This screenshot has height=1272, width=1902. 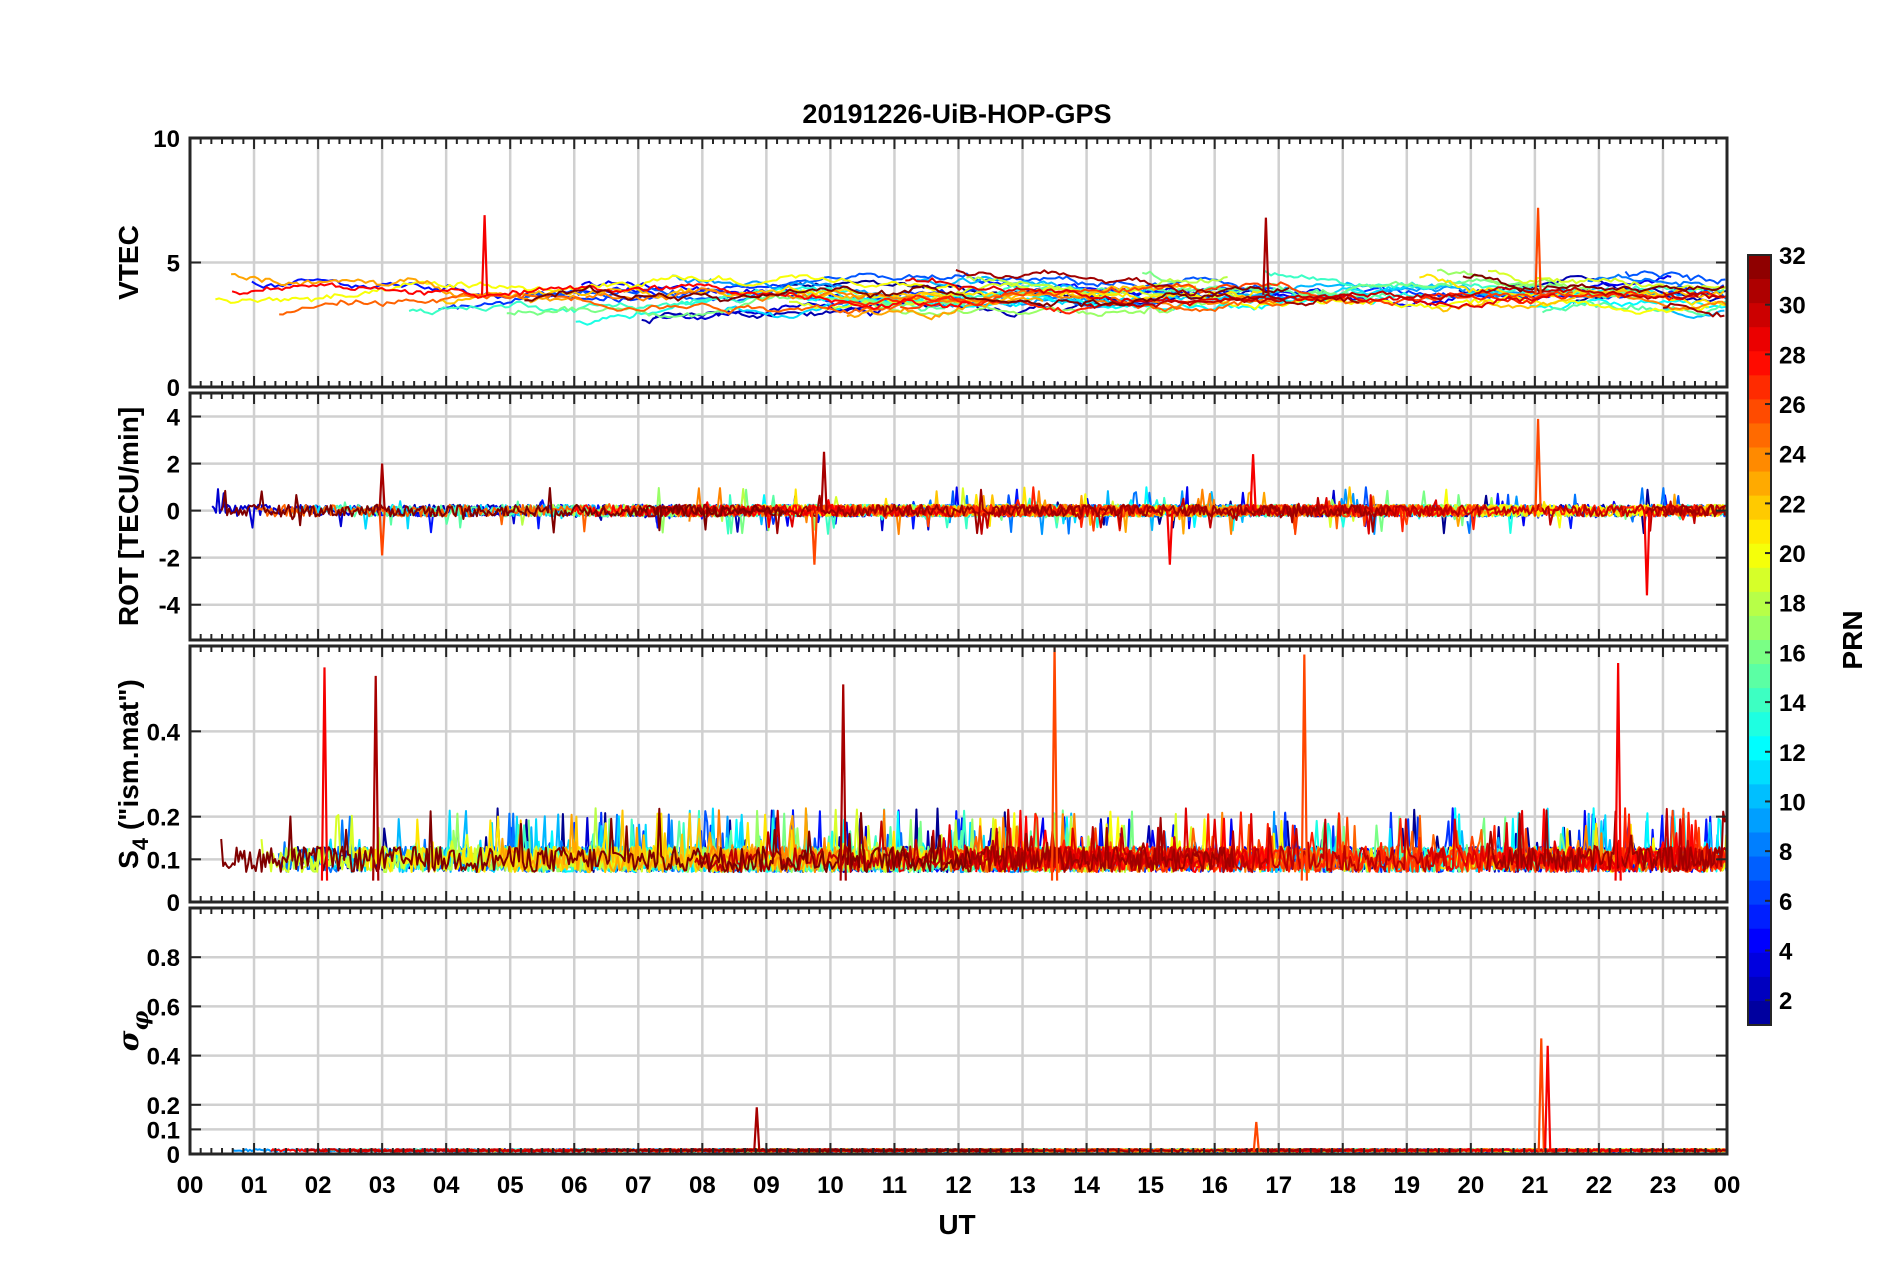 What do you see at coordinates (173, 465) in the screenshot?
I see `y-tick-label: 2` at bounding box center [173, 465].